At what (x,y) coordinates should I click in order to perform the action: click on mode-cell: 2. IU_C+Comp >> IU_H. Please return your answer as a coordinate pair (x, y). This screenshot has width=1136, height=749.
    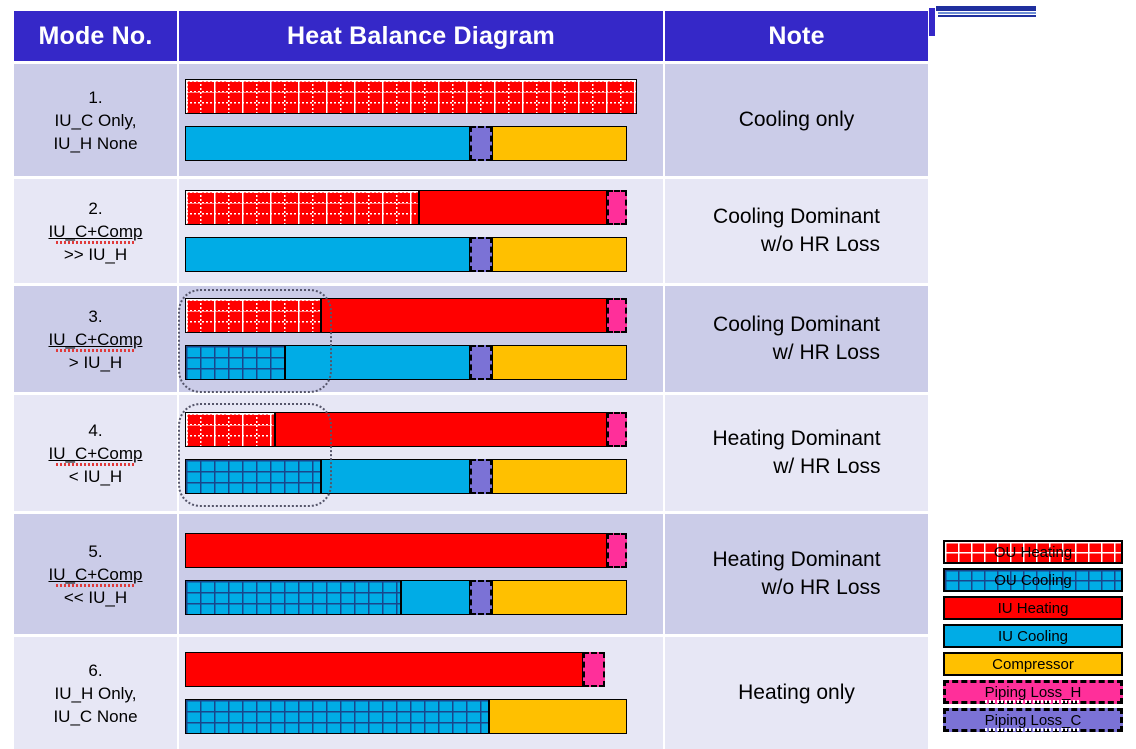
    Looking at the image, I should click on (95, 231).